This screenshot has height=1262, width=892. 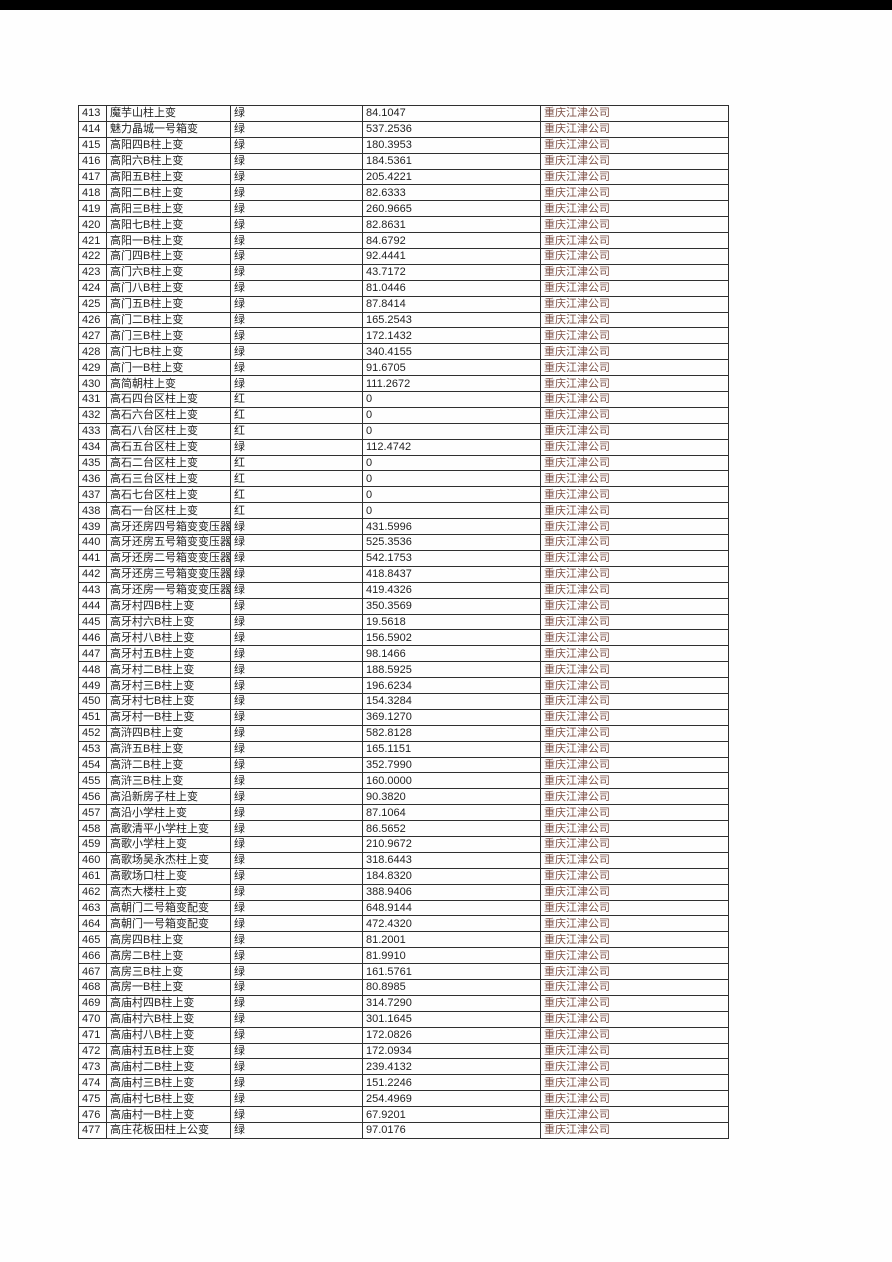 I want to click on table-row: 476 高庙村一B柱上变绿 67.9201 重庆江津公司, so click(x=403, y=1114).